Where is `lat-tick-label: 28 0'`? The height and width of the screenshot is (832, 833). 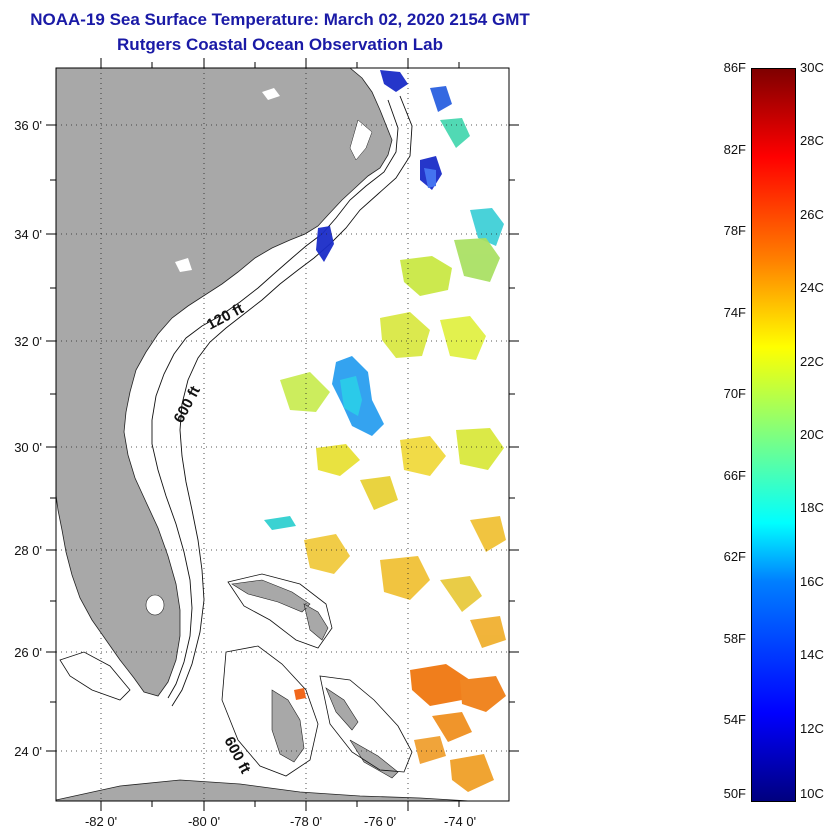 lat-tick-label: 28 0' is located at coordinates (28, 550).